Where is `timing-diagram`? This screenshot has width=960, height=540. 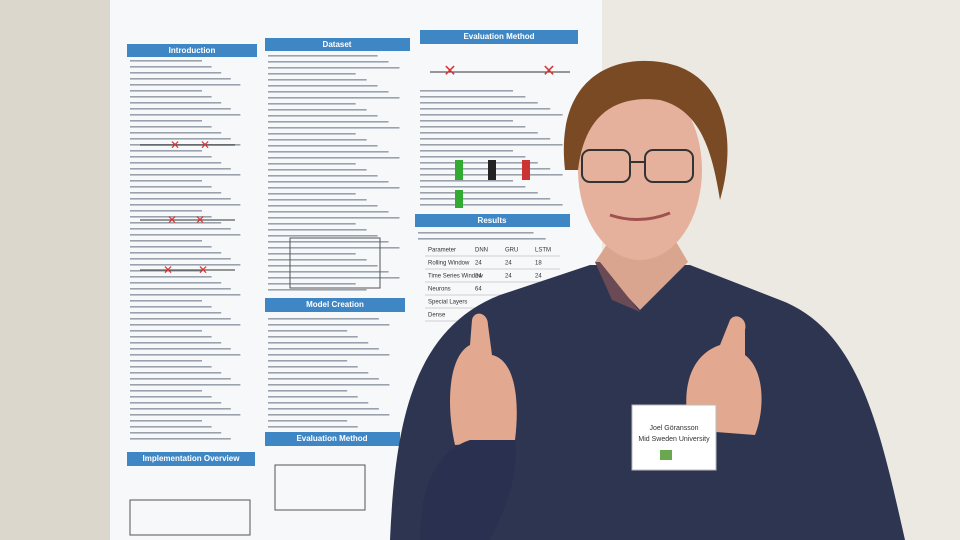
timing-diagram is located at coordinates (320, 487).